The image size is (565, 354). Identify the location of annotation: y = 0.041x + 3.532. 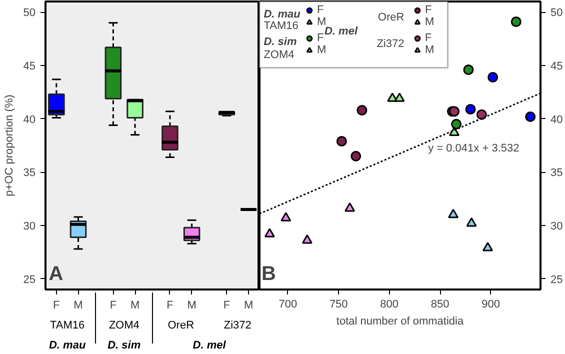
(474, 148).